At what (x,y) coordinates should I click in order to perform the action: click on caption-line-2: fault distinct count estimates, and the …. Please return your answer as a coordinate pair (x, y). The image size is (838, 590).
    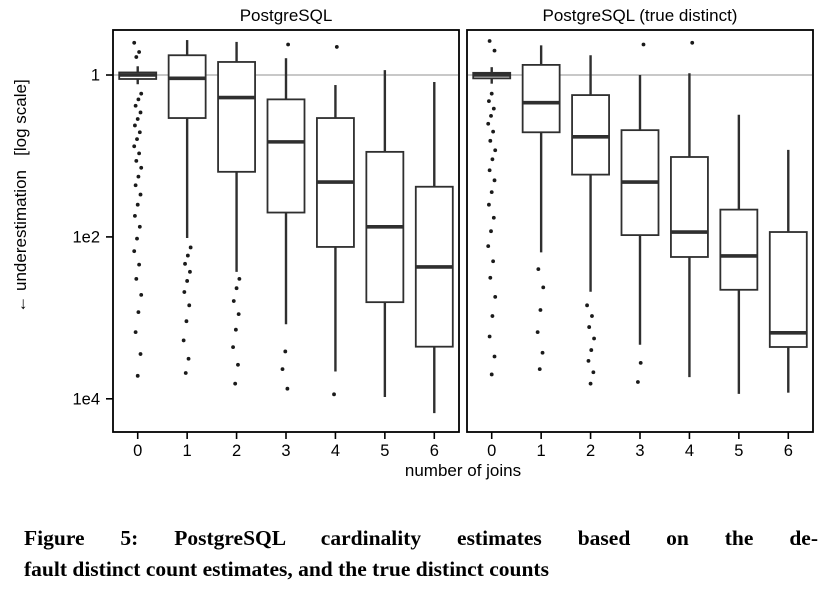
    Looking at the image, I should click on (286, 568).